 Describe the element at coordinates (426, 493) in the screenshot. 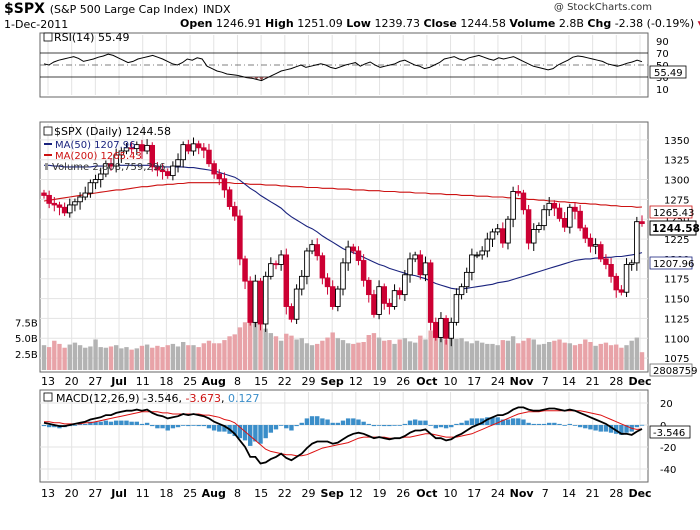

I see `x-axis-label: Oct` at that location.